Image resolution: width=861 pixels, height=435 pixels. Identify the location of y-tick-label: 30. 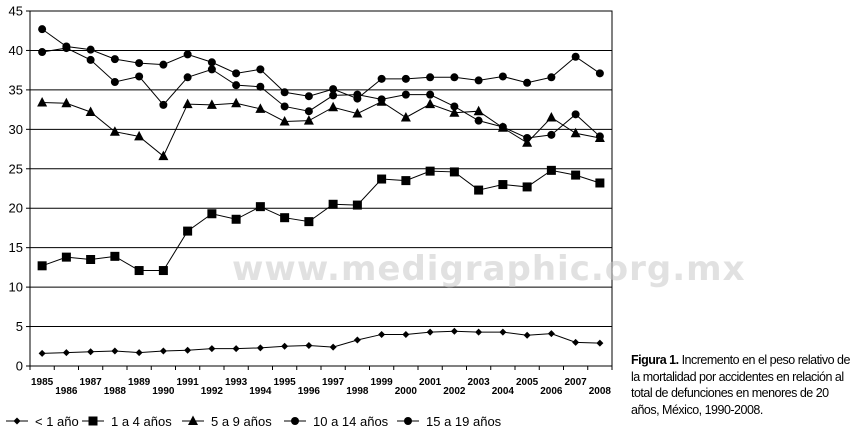
(16, 129).